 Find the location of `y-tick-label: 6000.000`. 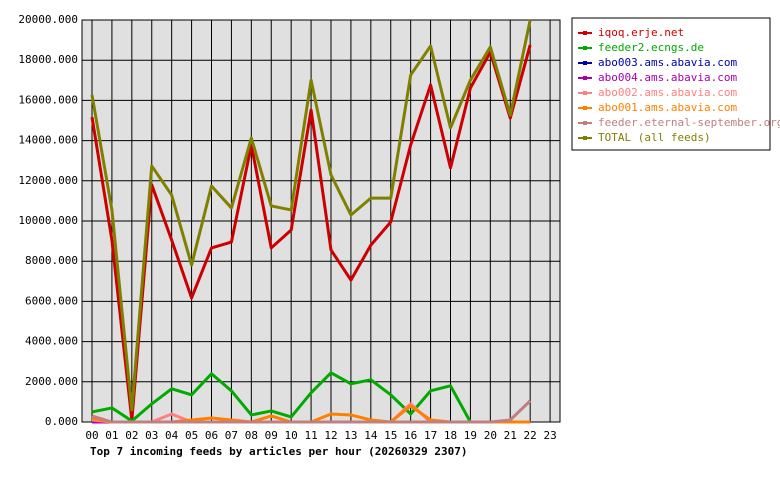

y-tick-label: 6000.000 is located at coordinates (51, 300).